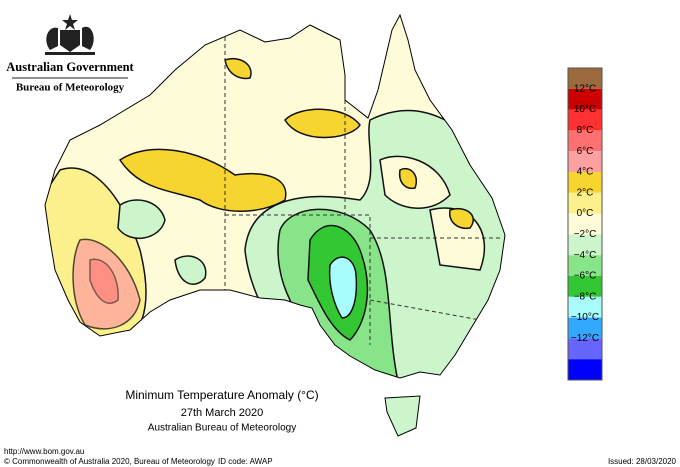  I want to click on emblem, so click(70, 34).